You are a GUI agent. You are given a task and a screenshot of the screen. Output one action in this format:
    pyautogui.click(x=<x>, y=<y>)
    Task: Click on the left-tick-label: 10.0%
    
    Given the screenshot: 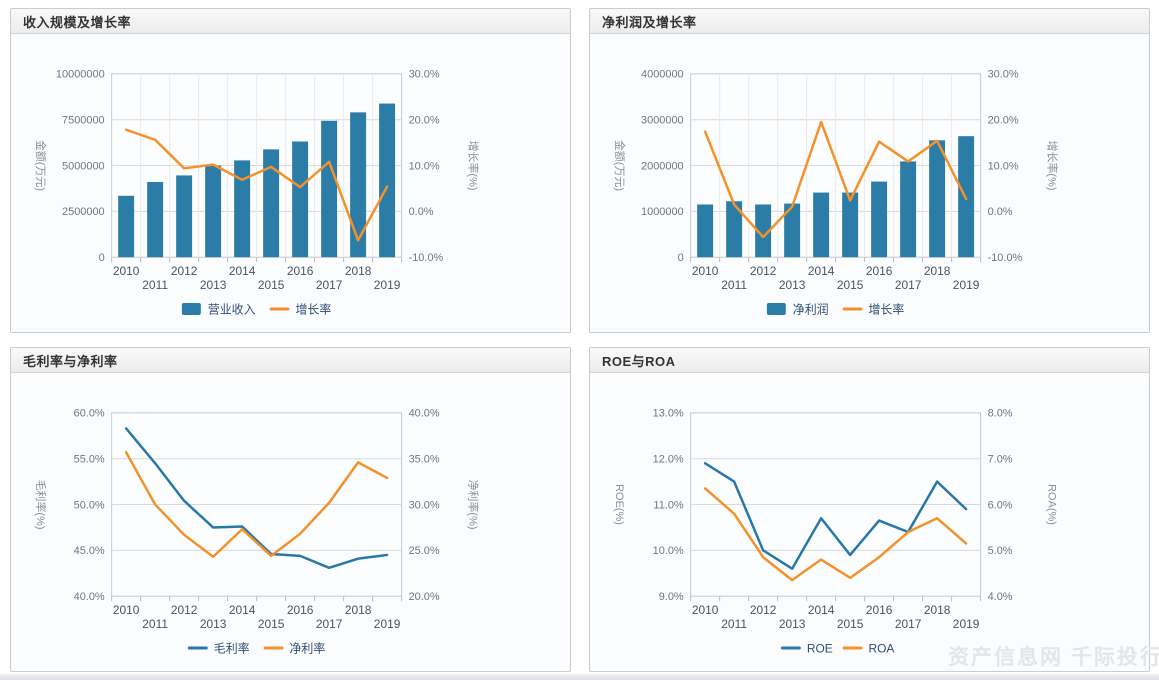 What is the action you would take?
    pyautogui.click(x=668, y=551)
    